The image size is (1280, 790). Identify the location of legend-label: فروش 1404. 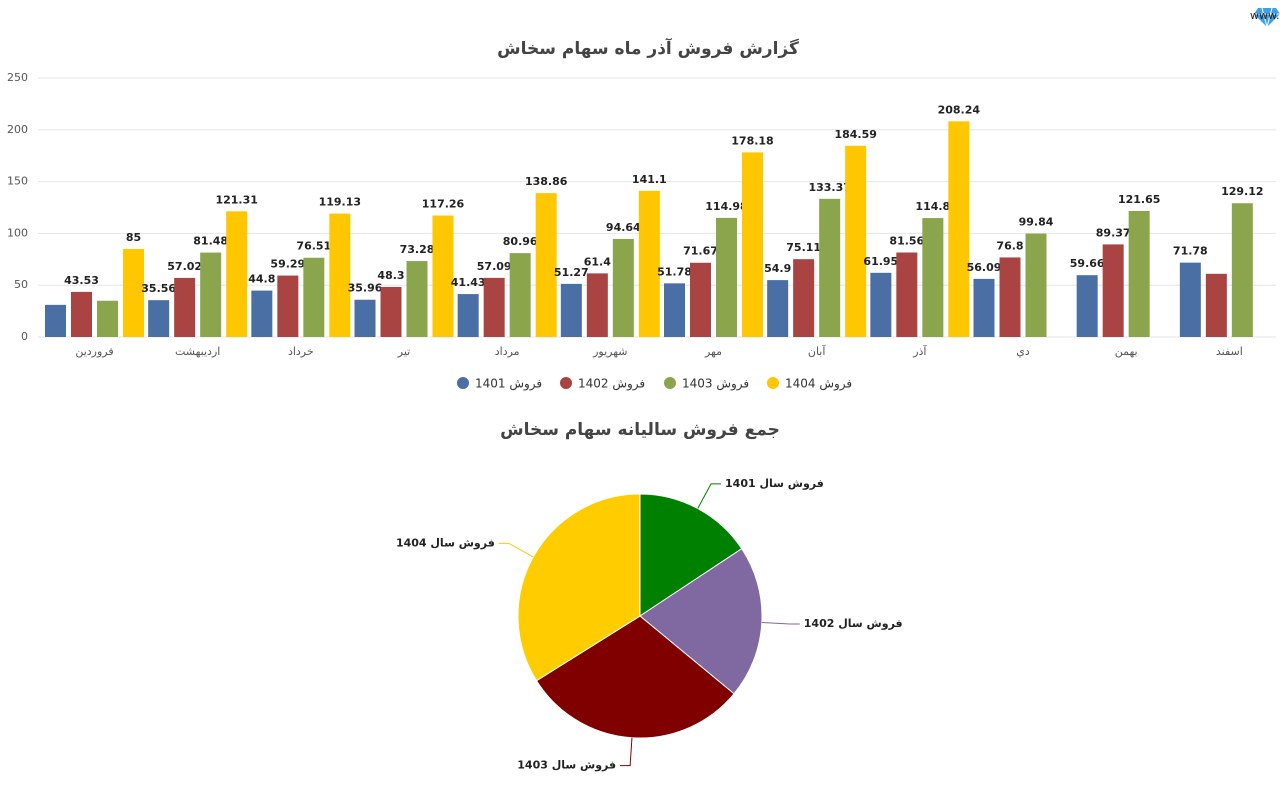
(818, 384).